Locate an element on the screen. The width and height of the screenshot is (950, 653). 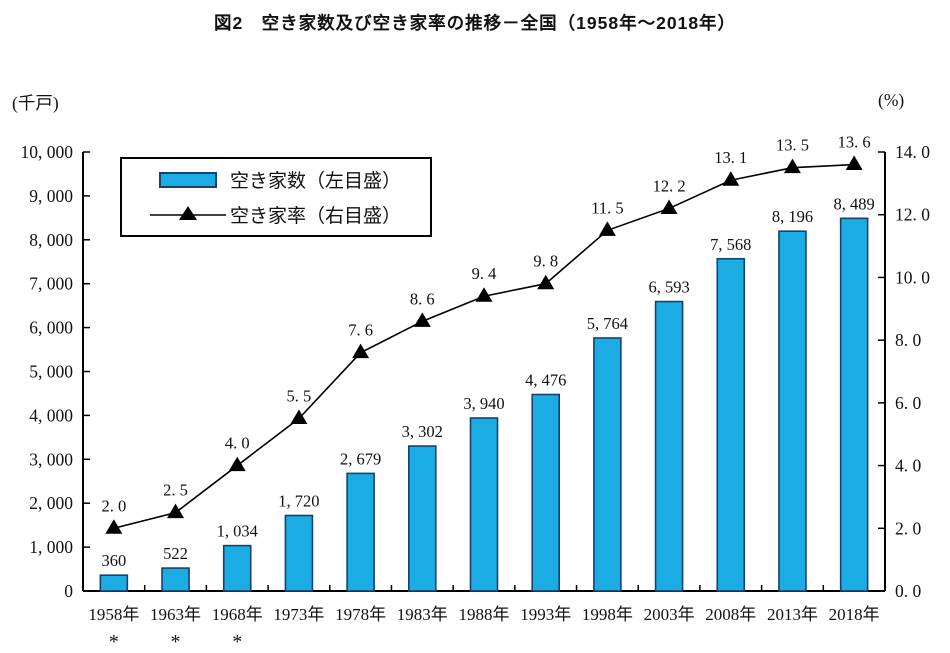
rate-value-label: 2. 5 is located at coordinates (175, 490).